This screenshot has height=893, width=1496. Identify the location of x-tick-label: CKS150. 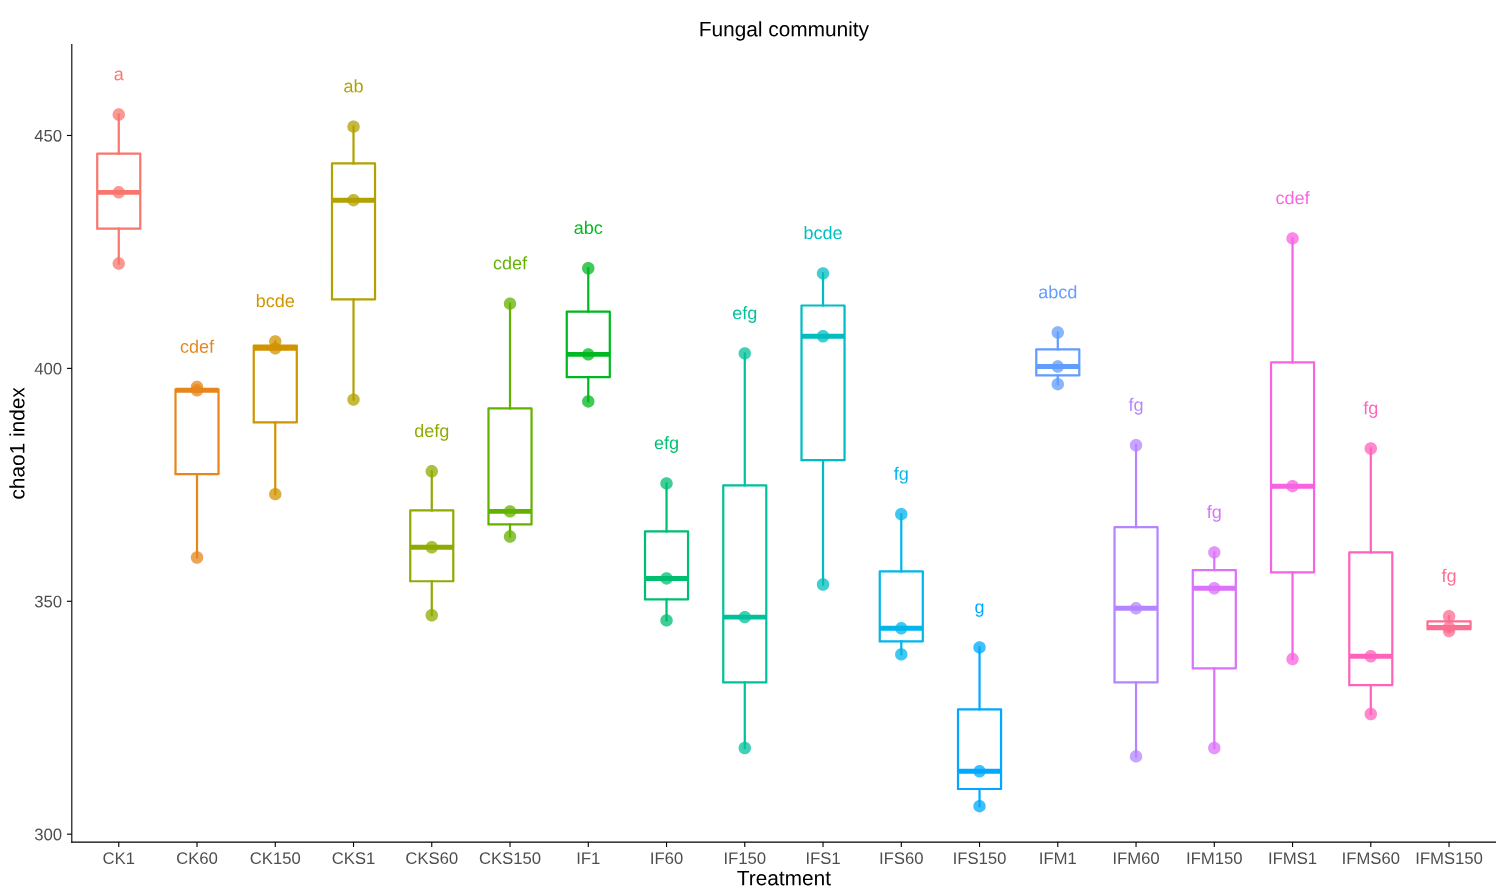
(510, 858).